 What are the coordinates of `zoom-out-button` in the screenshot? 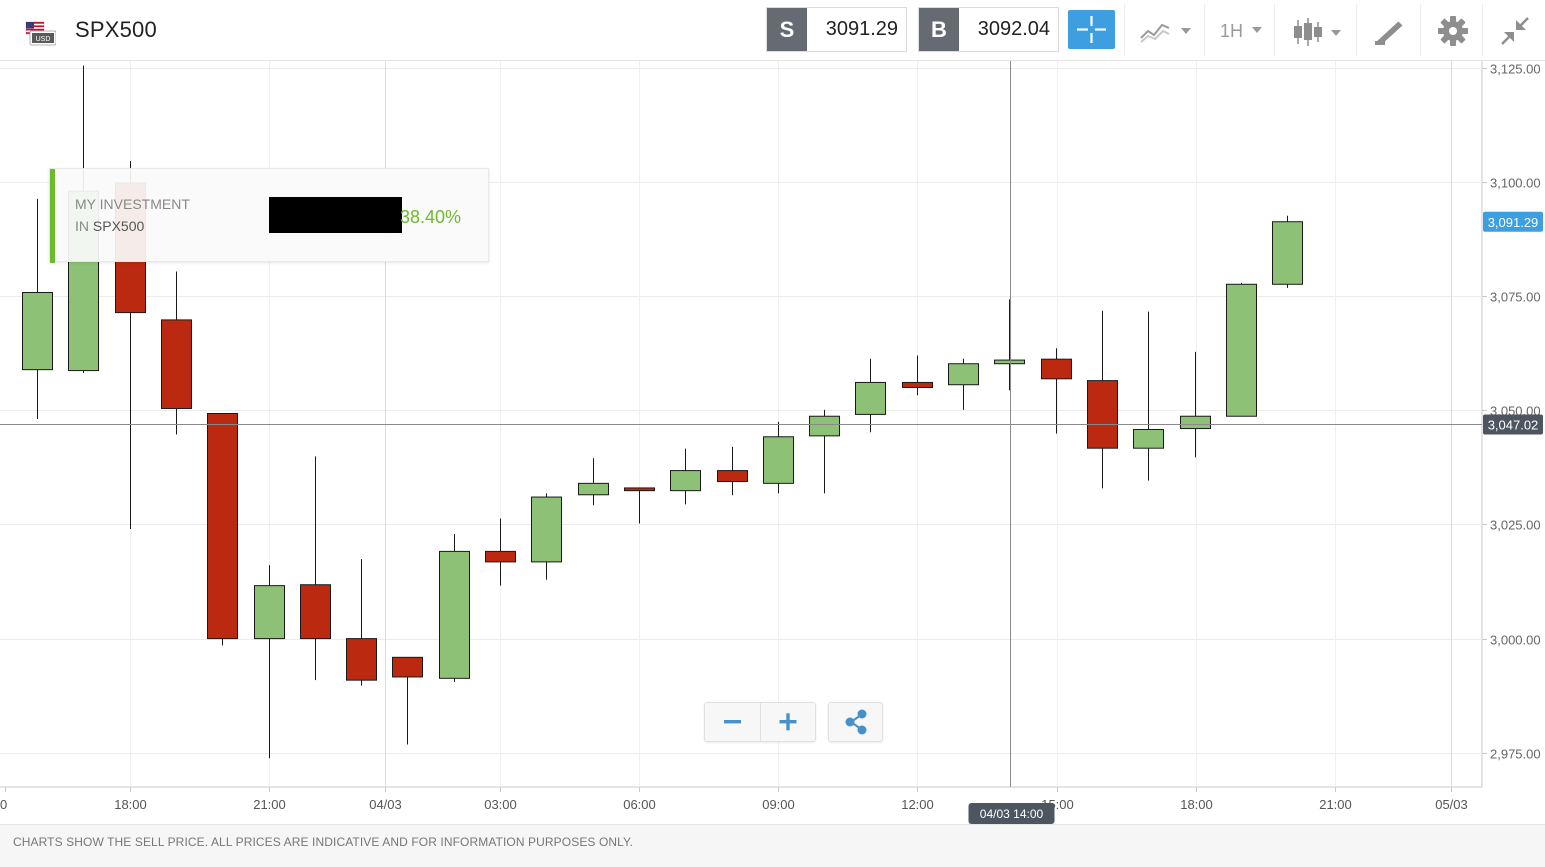 It's located at (732, 722).